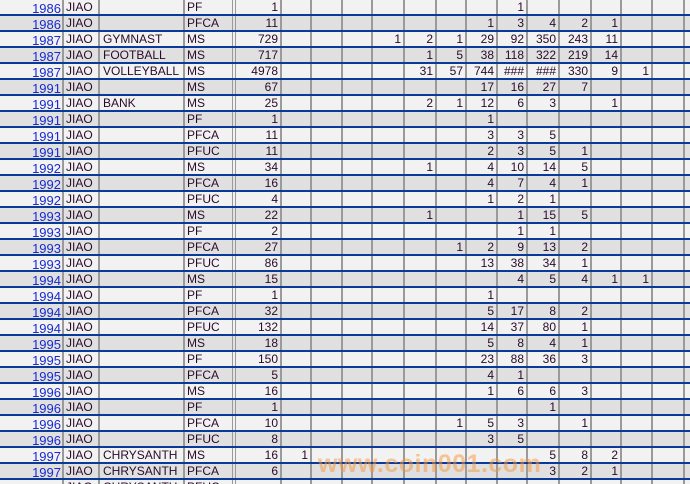 The width and height of the screenshot is (690, 484). What do you see at coordinates (482, 39) in the screenshot?
I see `cell-value: 29` at bounding box center [482, 39].